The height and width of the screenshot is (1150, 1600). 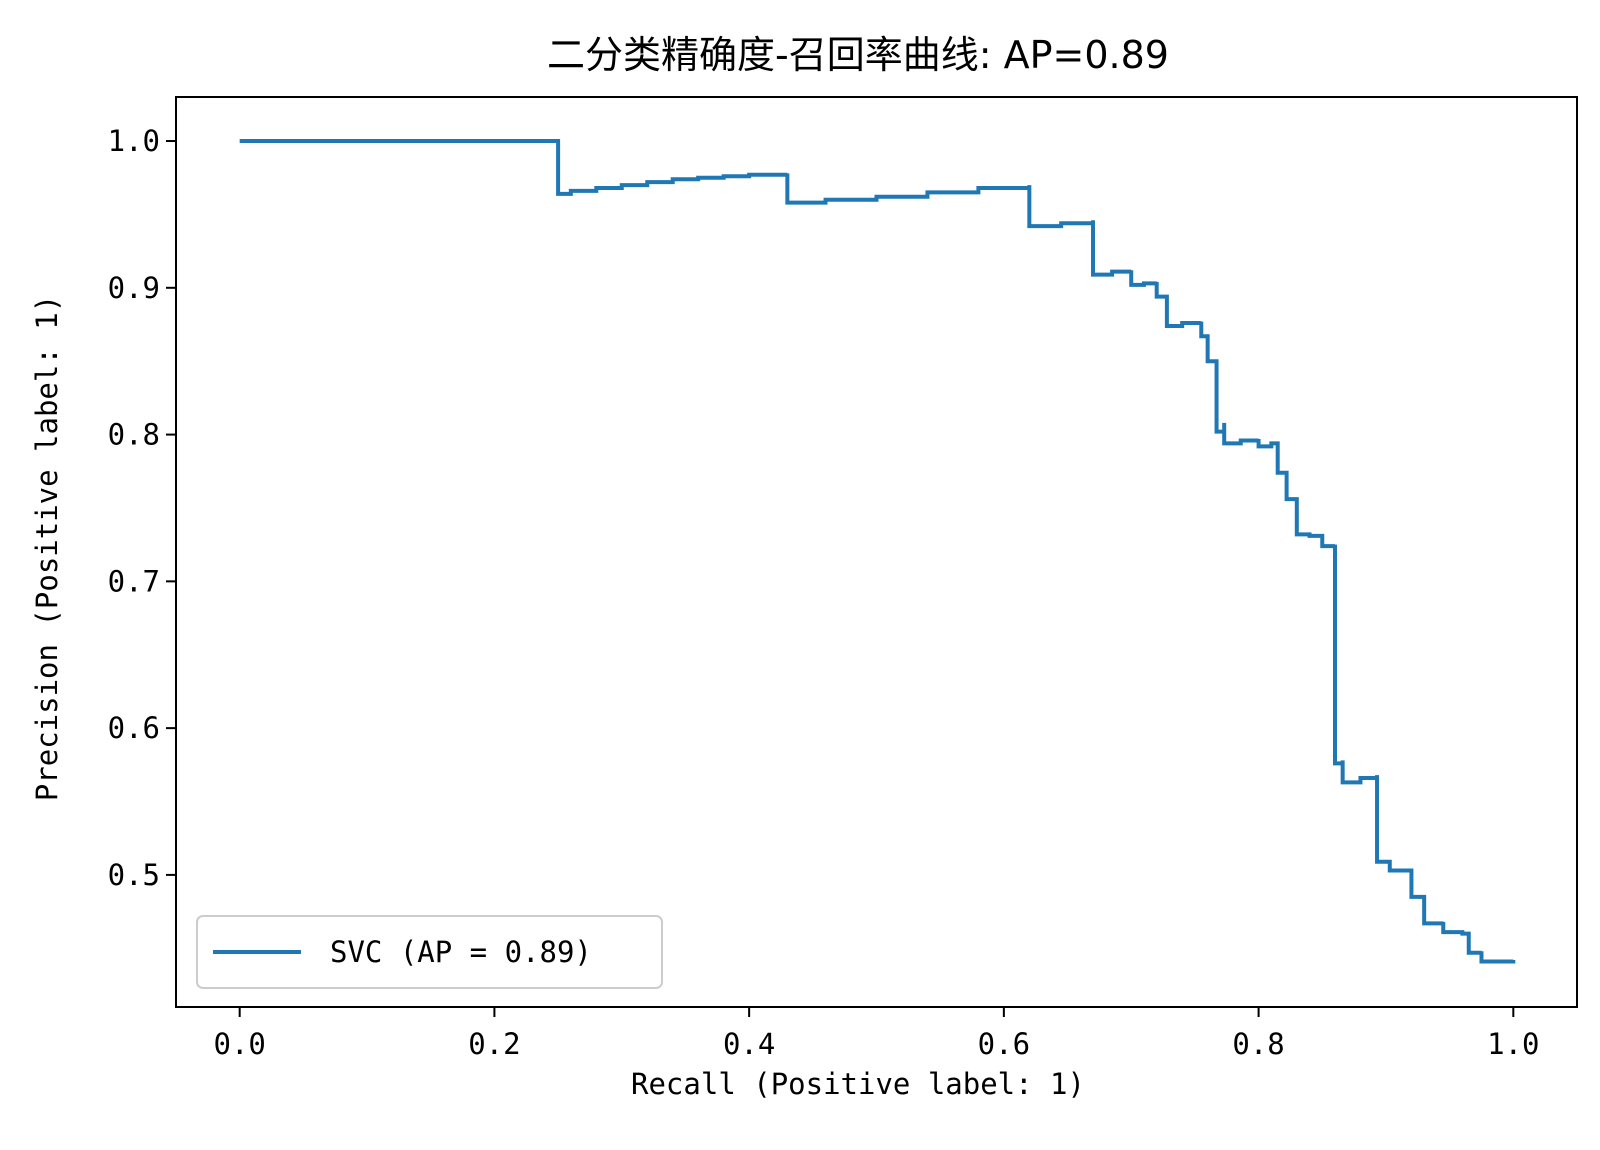 What do you see at coordinates (134, 141) in the screenshot?
I see `y-tick-label: 1.0` at bounding box center [134, 141].